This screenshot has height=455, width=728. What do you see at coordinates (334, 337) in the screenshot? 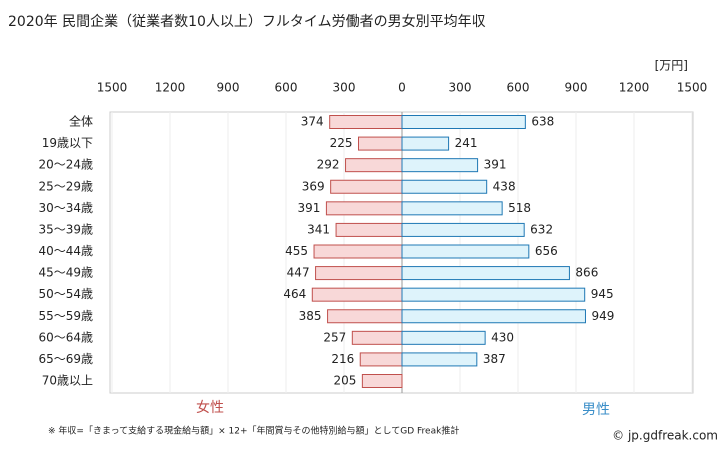
I see `value-label: 257` at bounding box center [334, 337].